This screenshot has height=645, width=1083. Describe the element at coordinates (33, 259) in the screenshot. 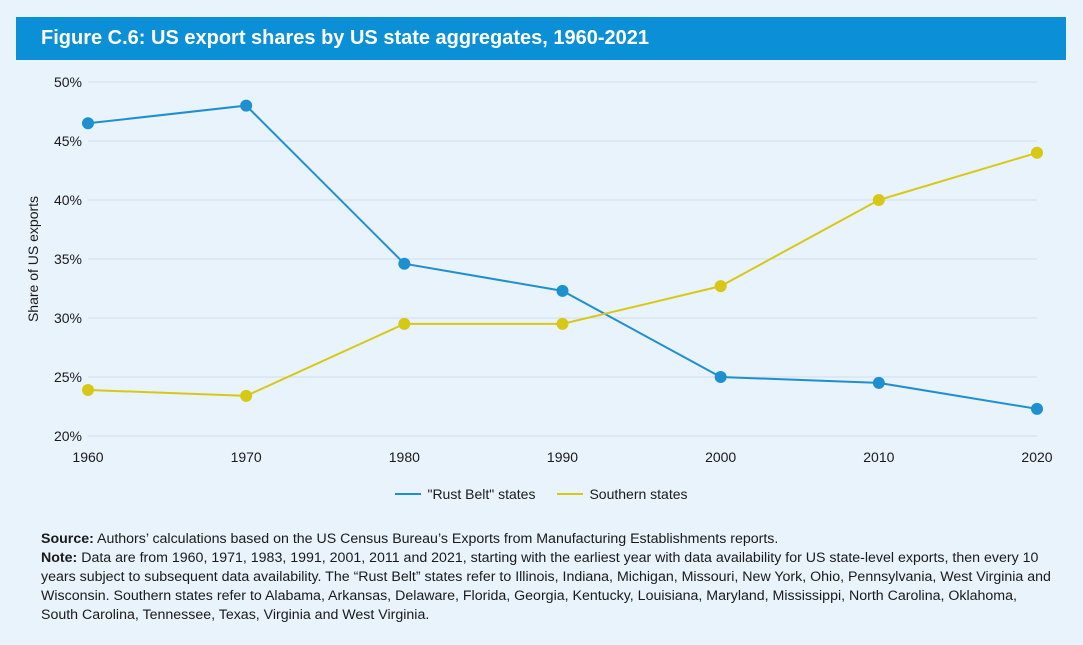

I see `y-axis-label: Share of US exports` at that location.